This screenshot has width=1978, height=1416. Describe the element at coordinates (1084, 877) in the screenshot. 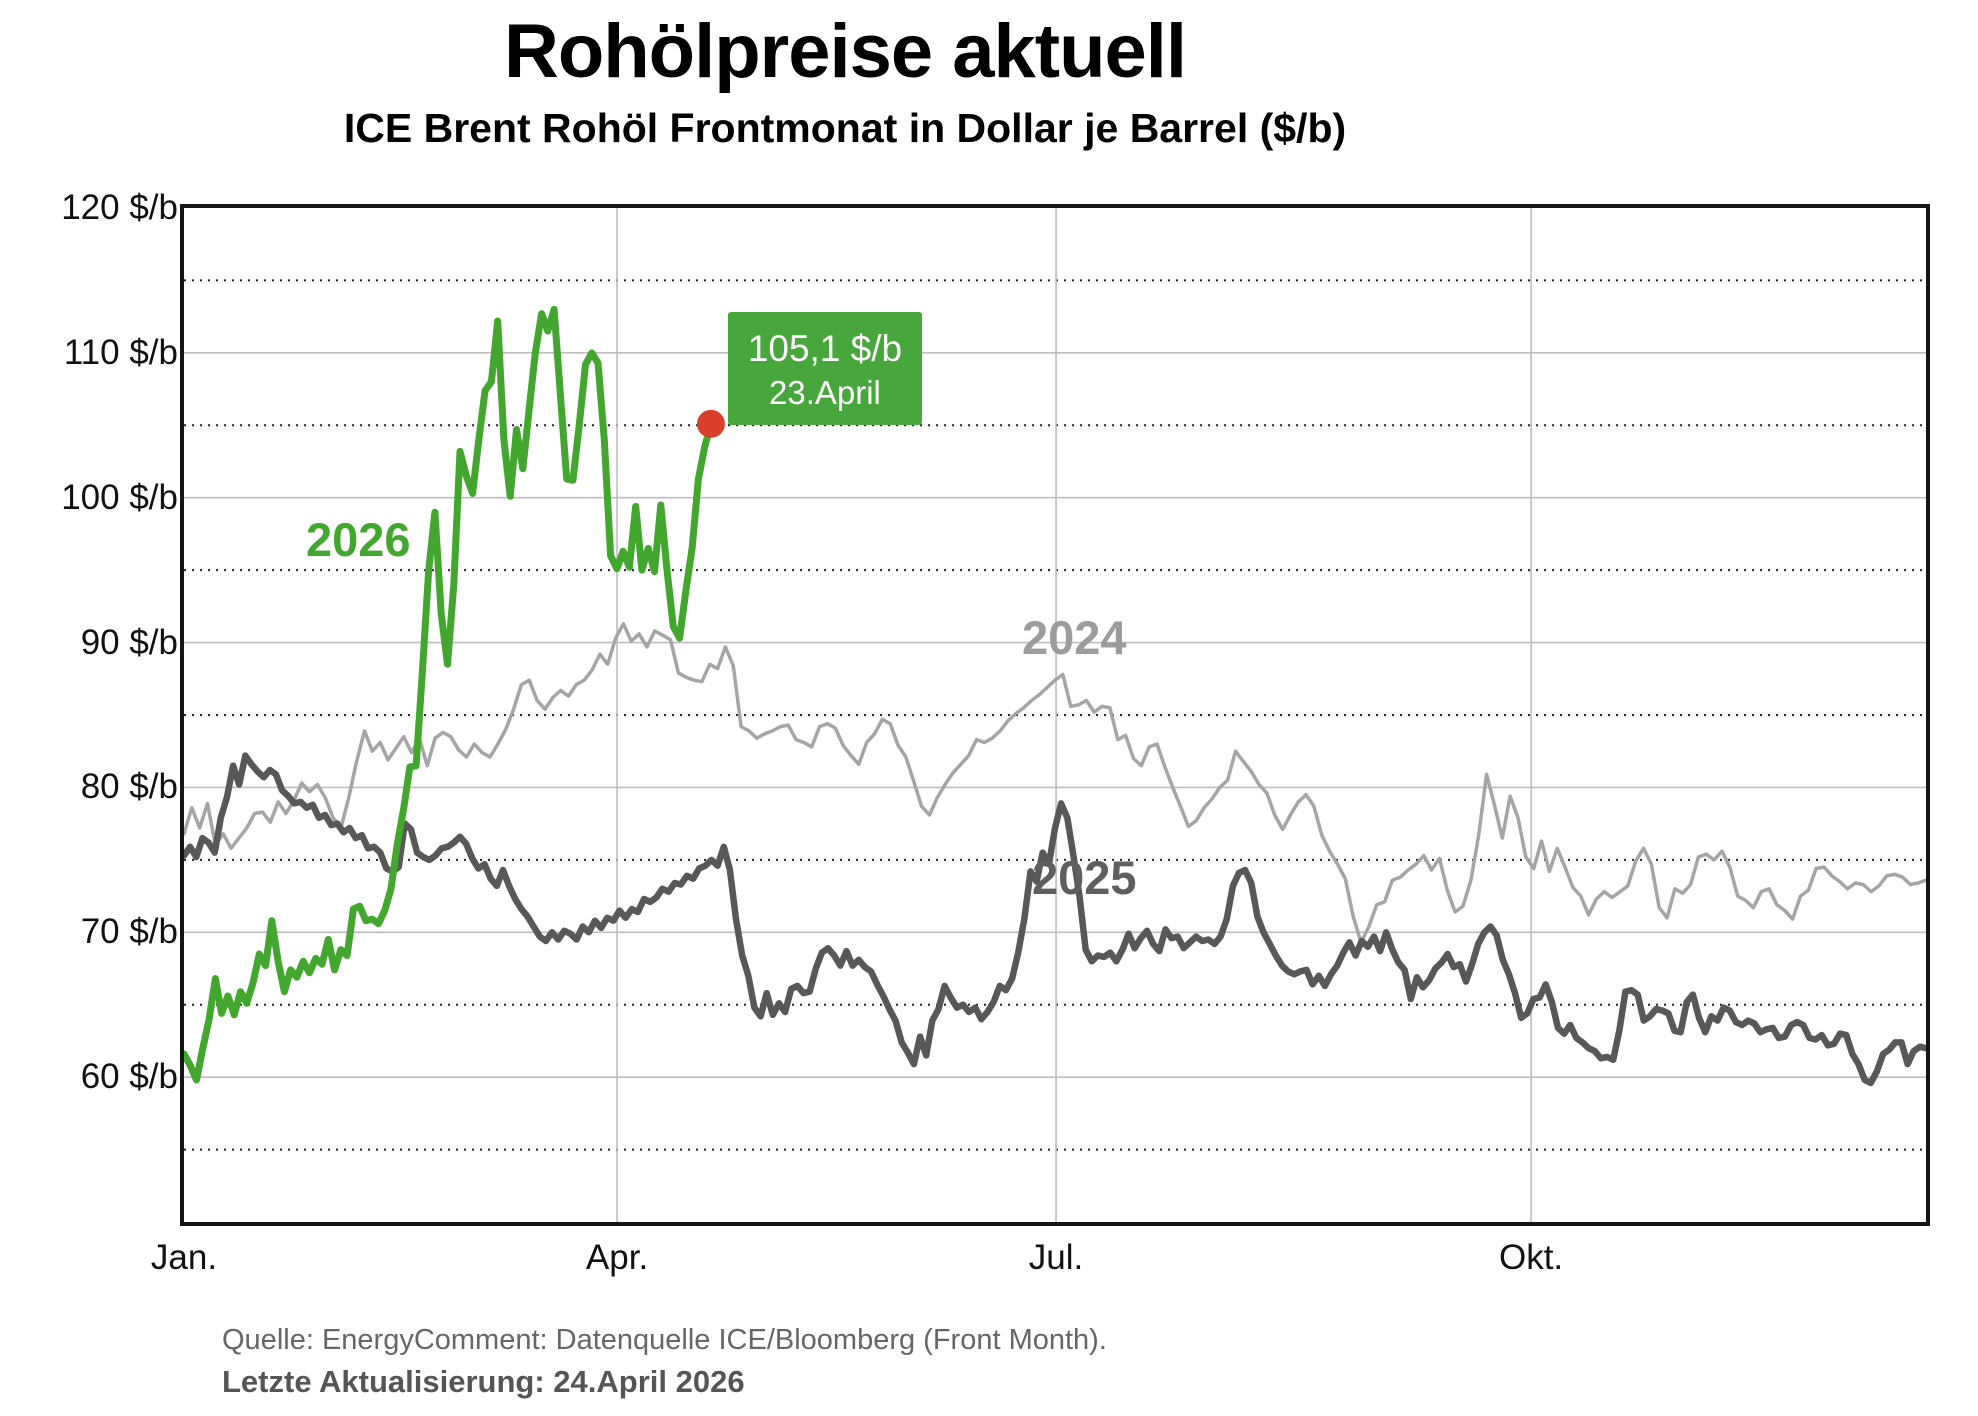

I see `series-label-2025: 2025` at that location.